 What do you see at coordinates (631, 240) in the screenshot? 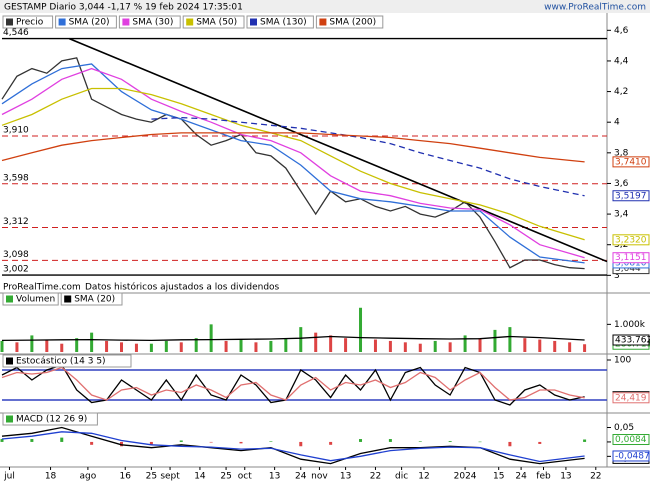
I see `last-value-label: 3,2320` at bounding box center [631, 240].